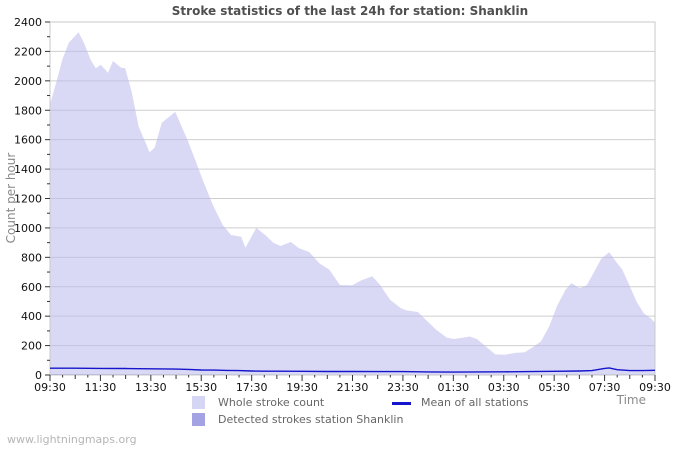 The image size is (700, 450). I want to click on legend-item-mean-of-all-stations: Mean of all stations, so click(460, 402).